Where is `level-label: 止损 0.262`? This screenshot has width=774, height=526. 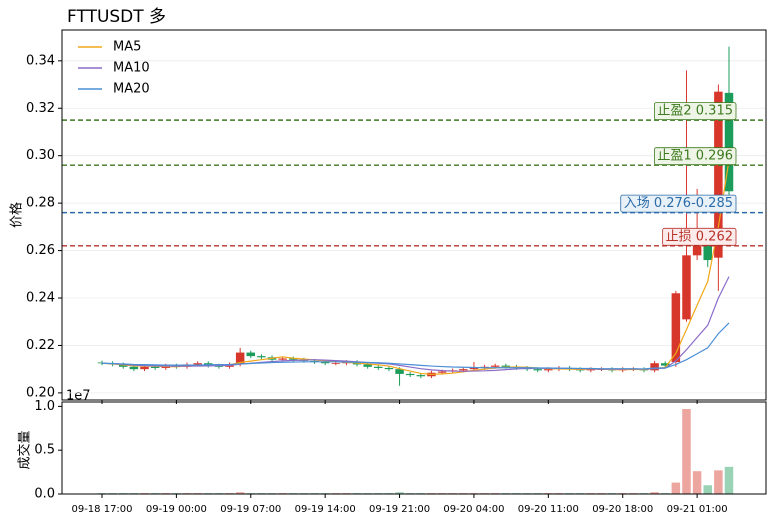
level-label: 止损 0.262 is located at coordinates (699, 236).